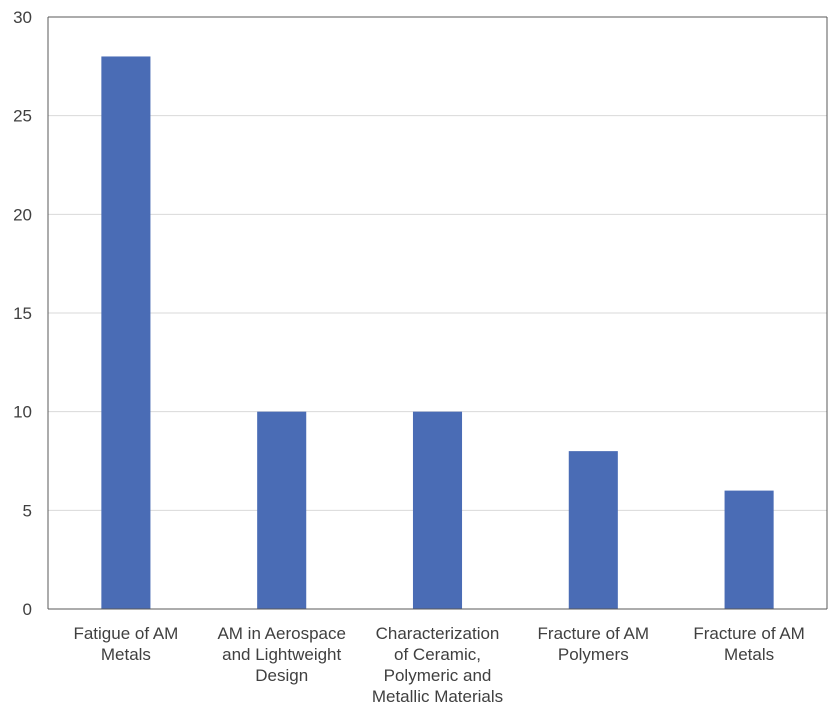  I want to click on x-category-label-line: Polymers, so click(593, 654).